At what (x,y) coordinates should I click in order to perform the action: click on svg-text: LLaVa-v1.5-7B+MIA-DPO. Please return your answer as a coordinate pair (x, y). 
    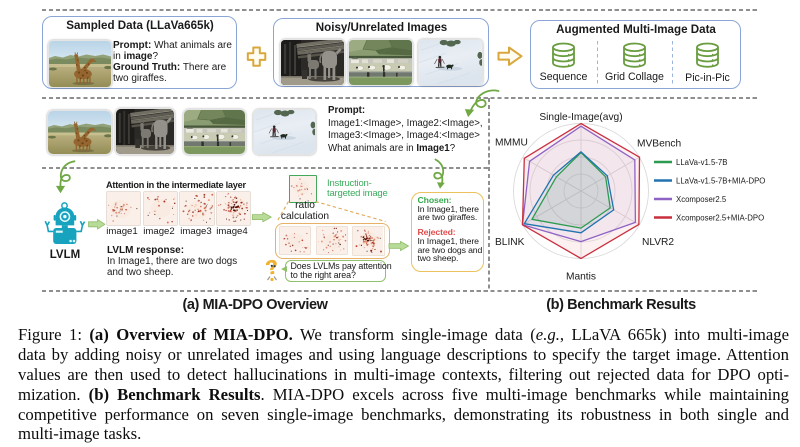
    Looking at the image, I should click on (720, 181).